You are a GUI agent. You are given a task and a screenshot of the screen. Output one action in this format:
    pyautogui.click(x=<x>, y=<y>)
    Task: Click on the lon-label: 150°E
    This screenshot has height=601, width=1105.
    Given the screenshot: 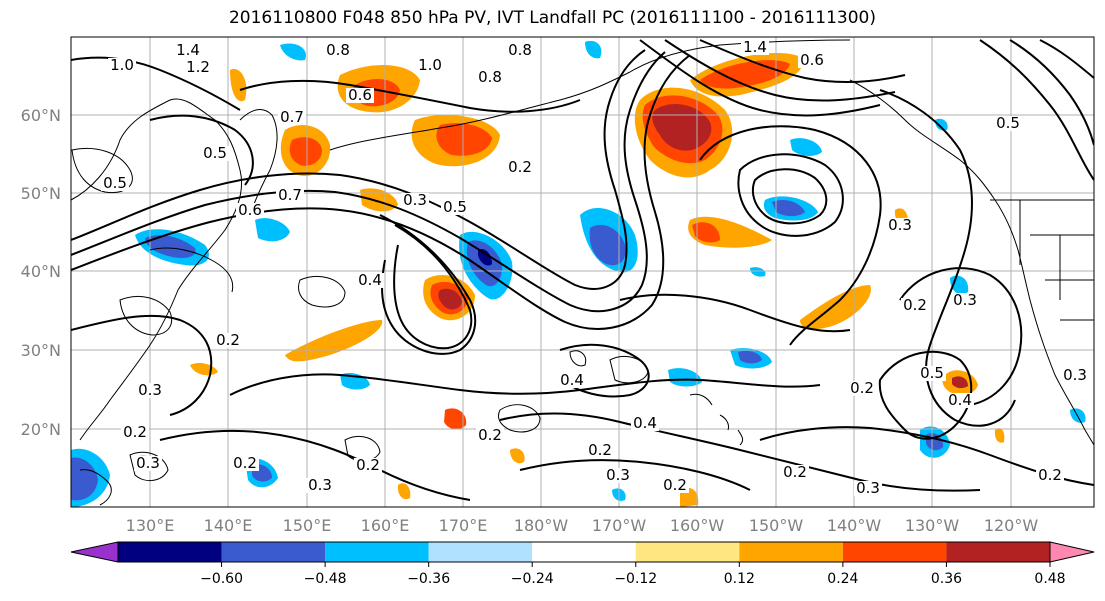 What is the action you would take?
    pyautogui.click(x=307, y=525)
    